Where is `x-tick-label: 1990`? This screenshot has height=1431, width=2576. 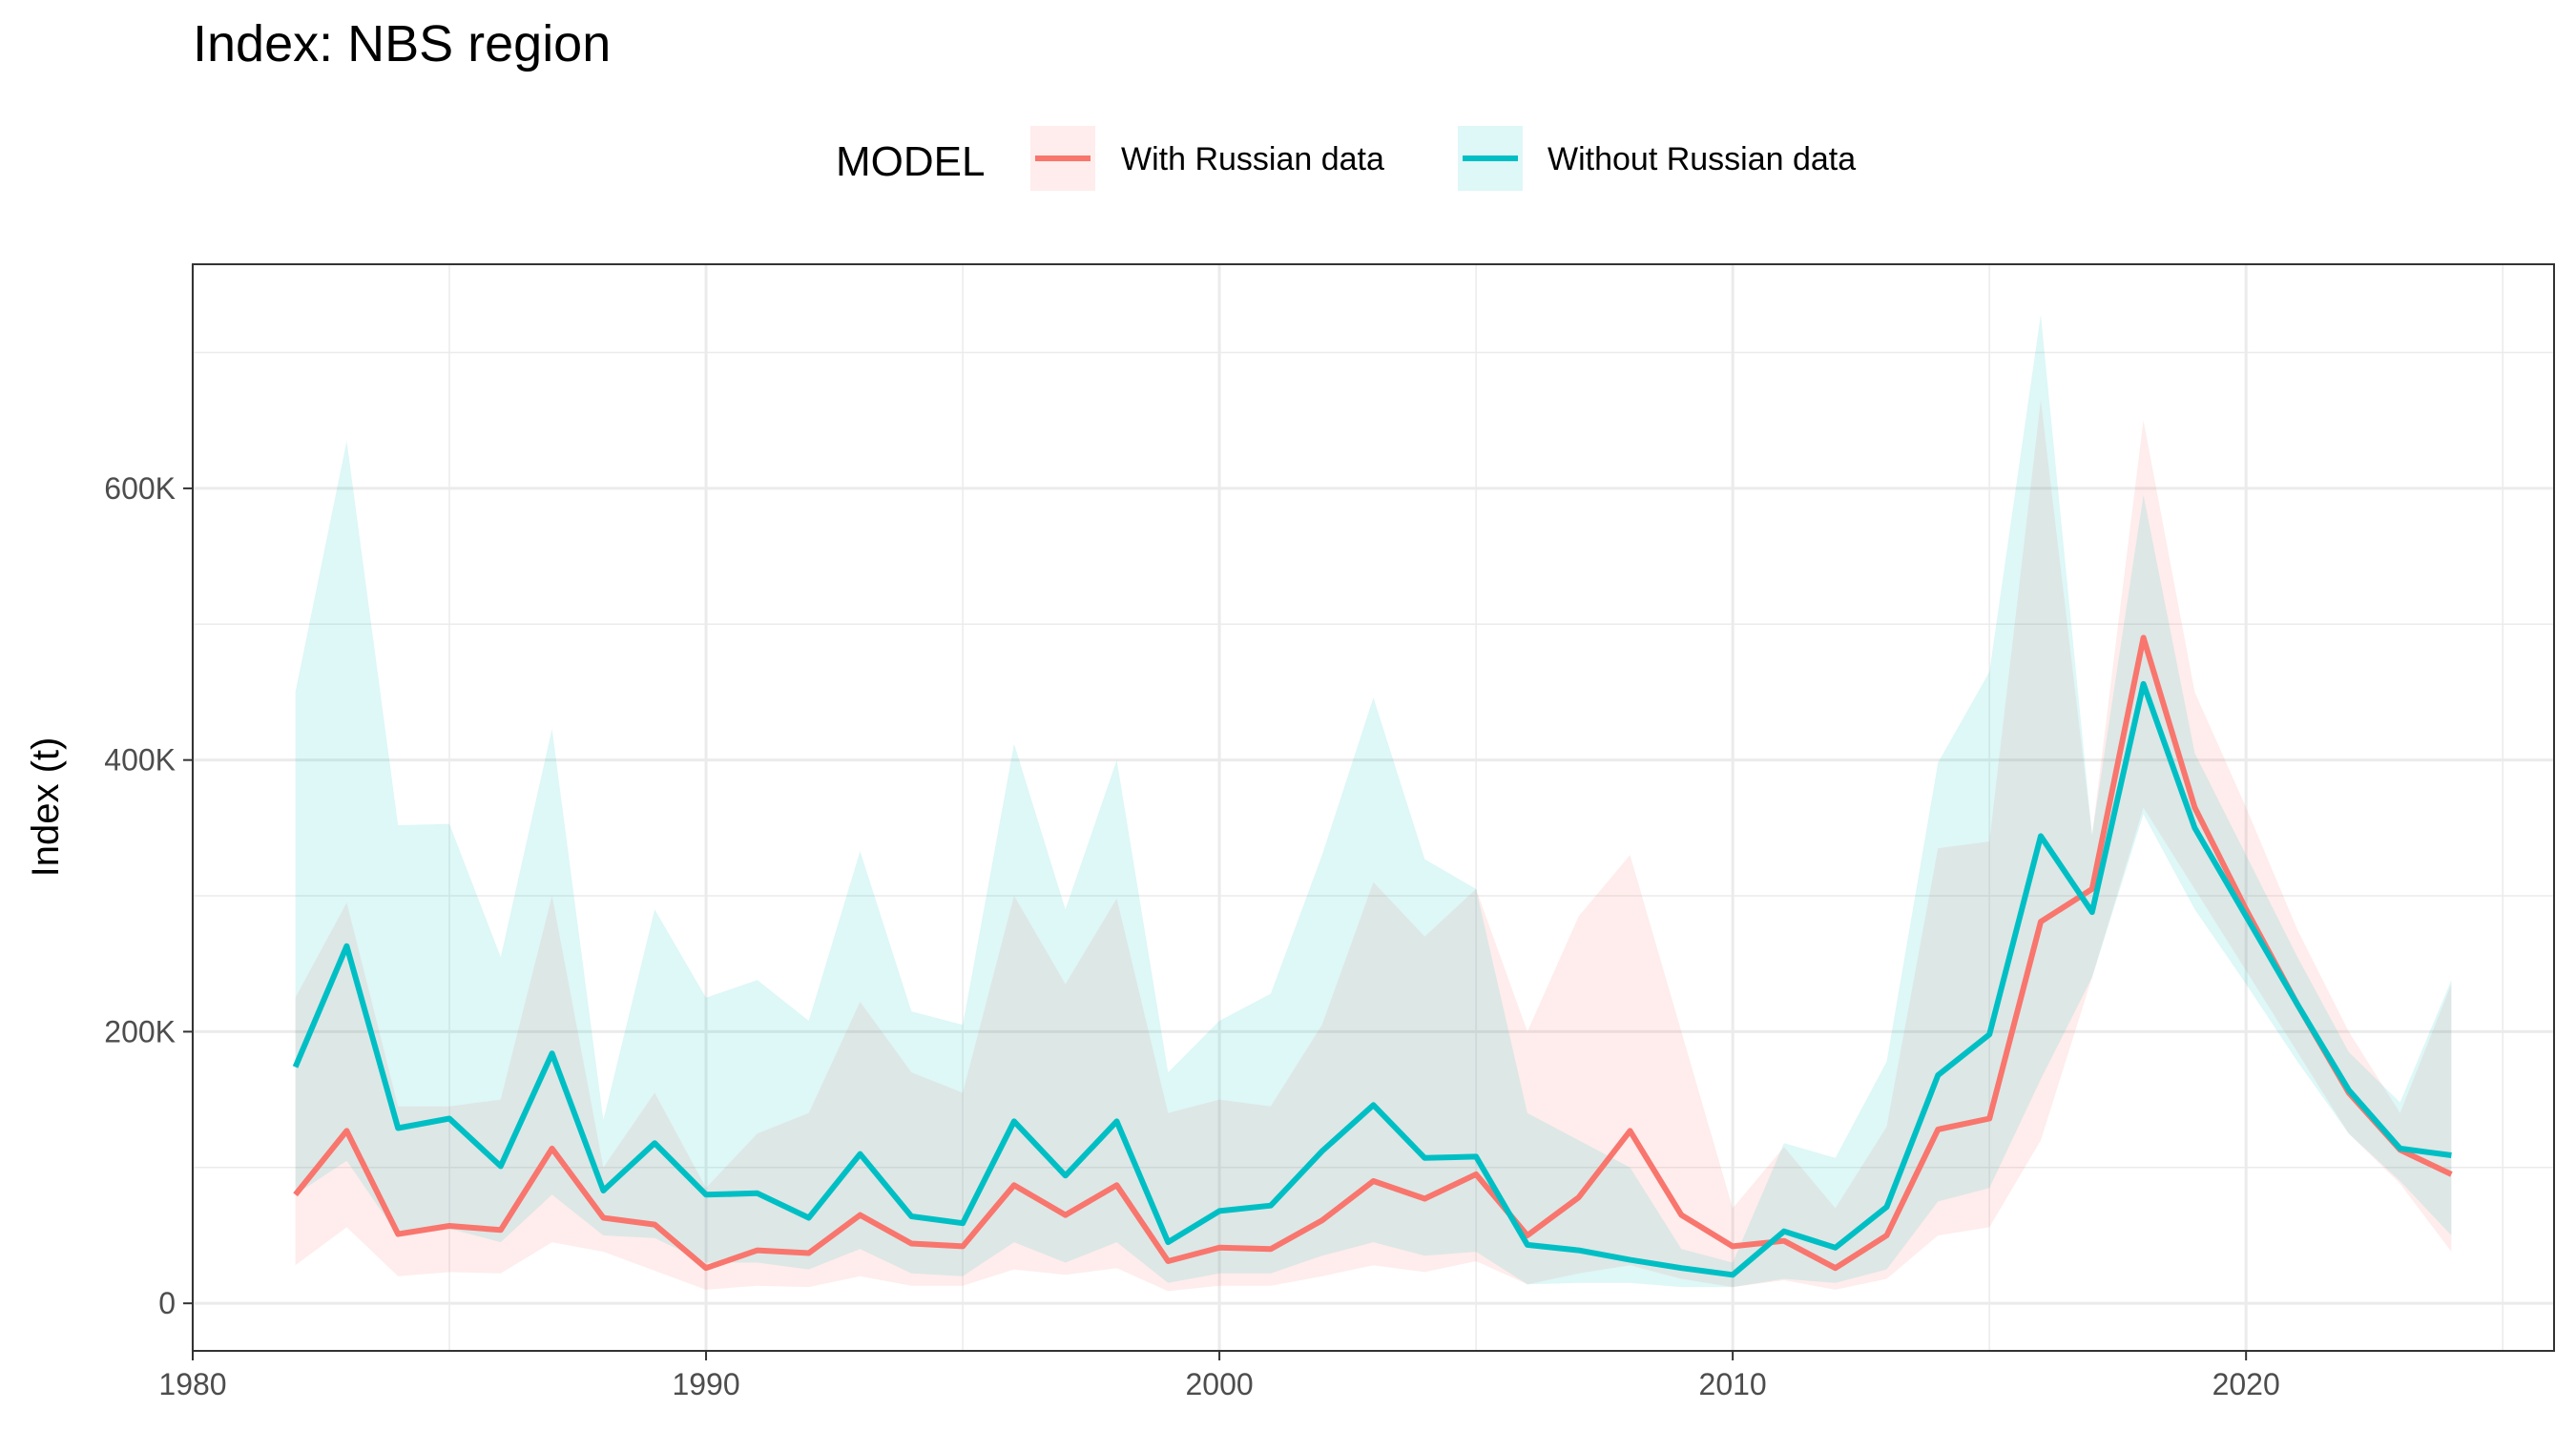 x-tick-label: 1990 is located at coordinates (705, 1384).